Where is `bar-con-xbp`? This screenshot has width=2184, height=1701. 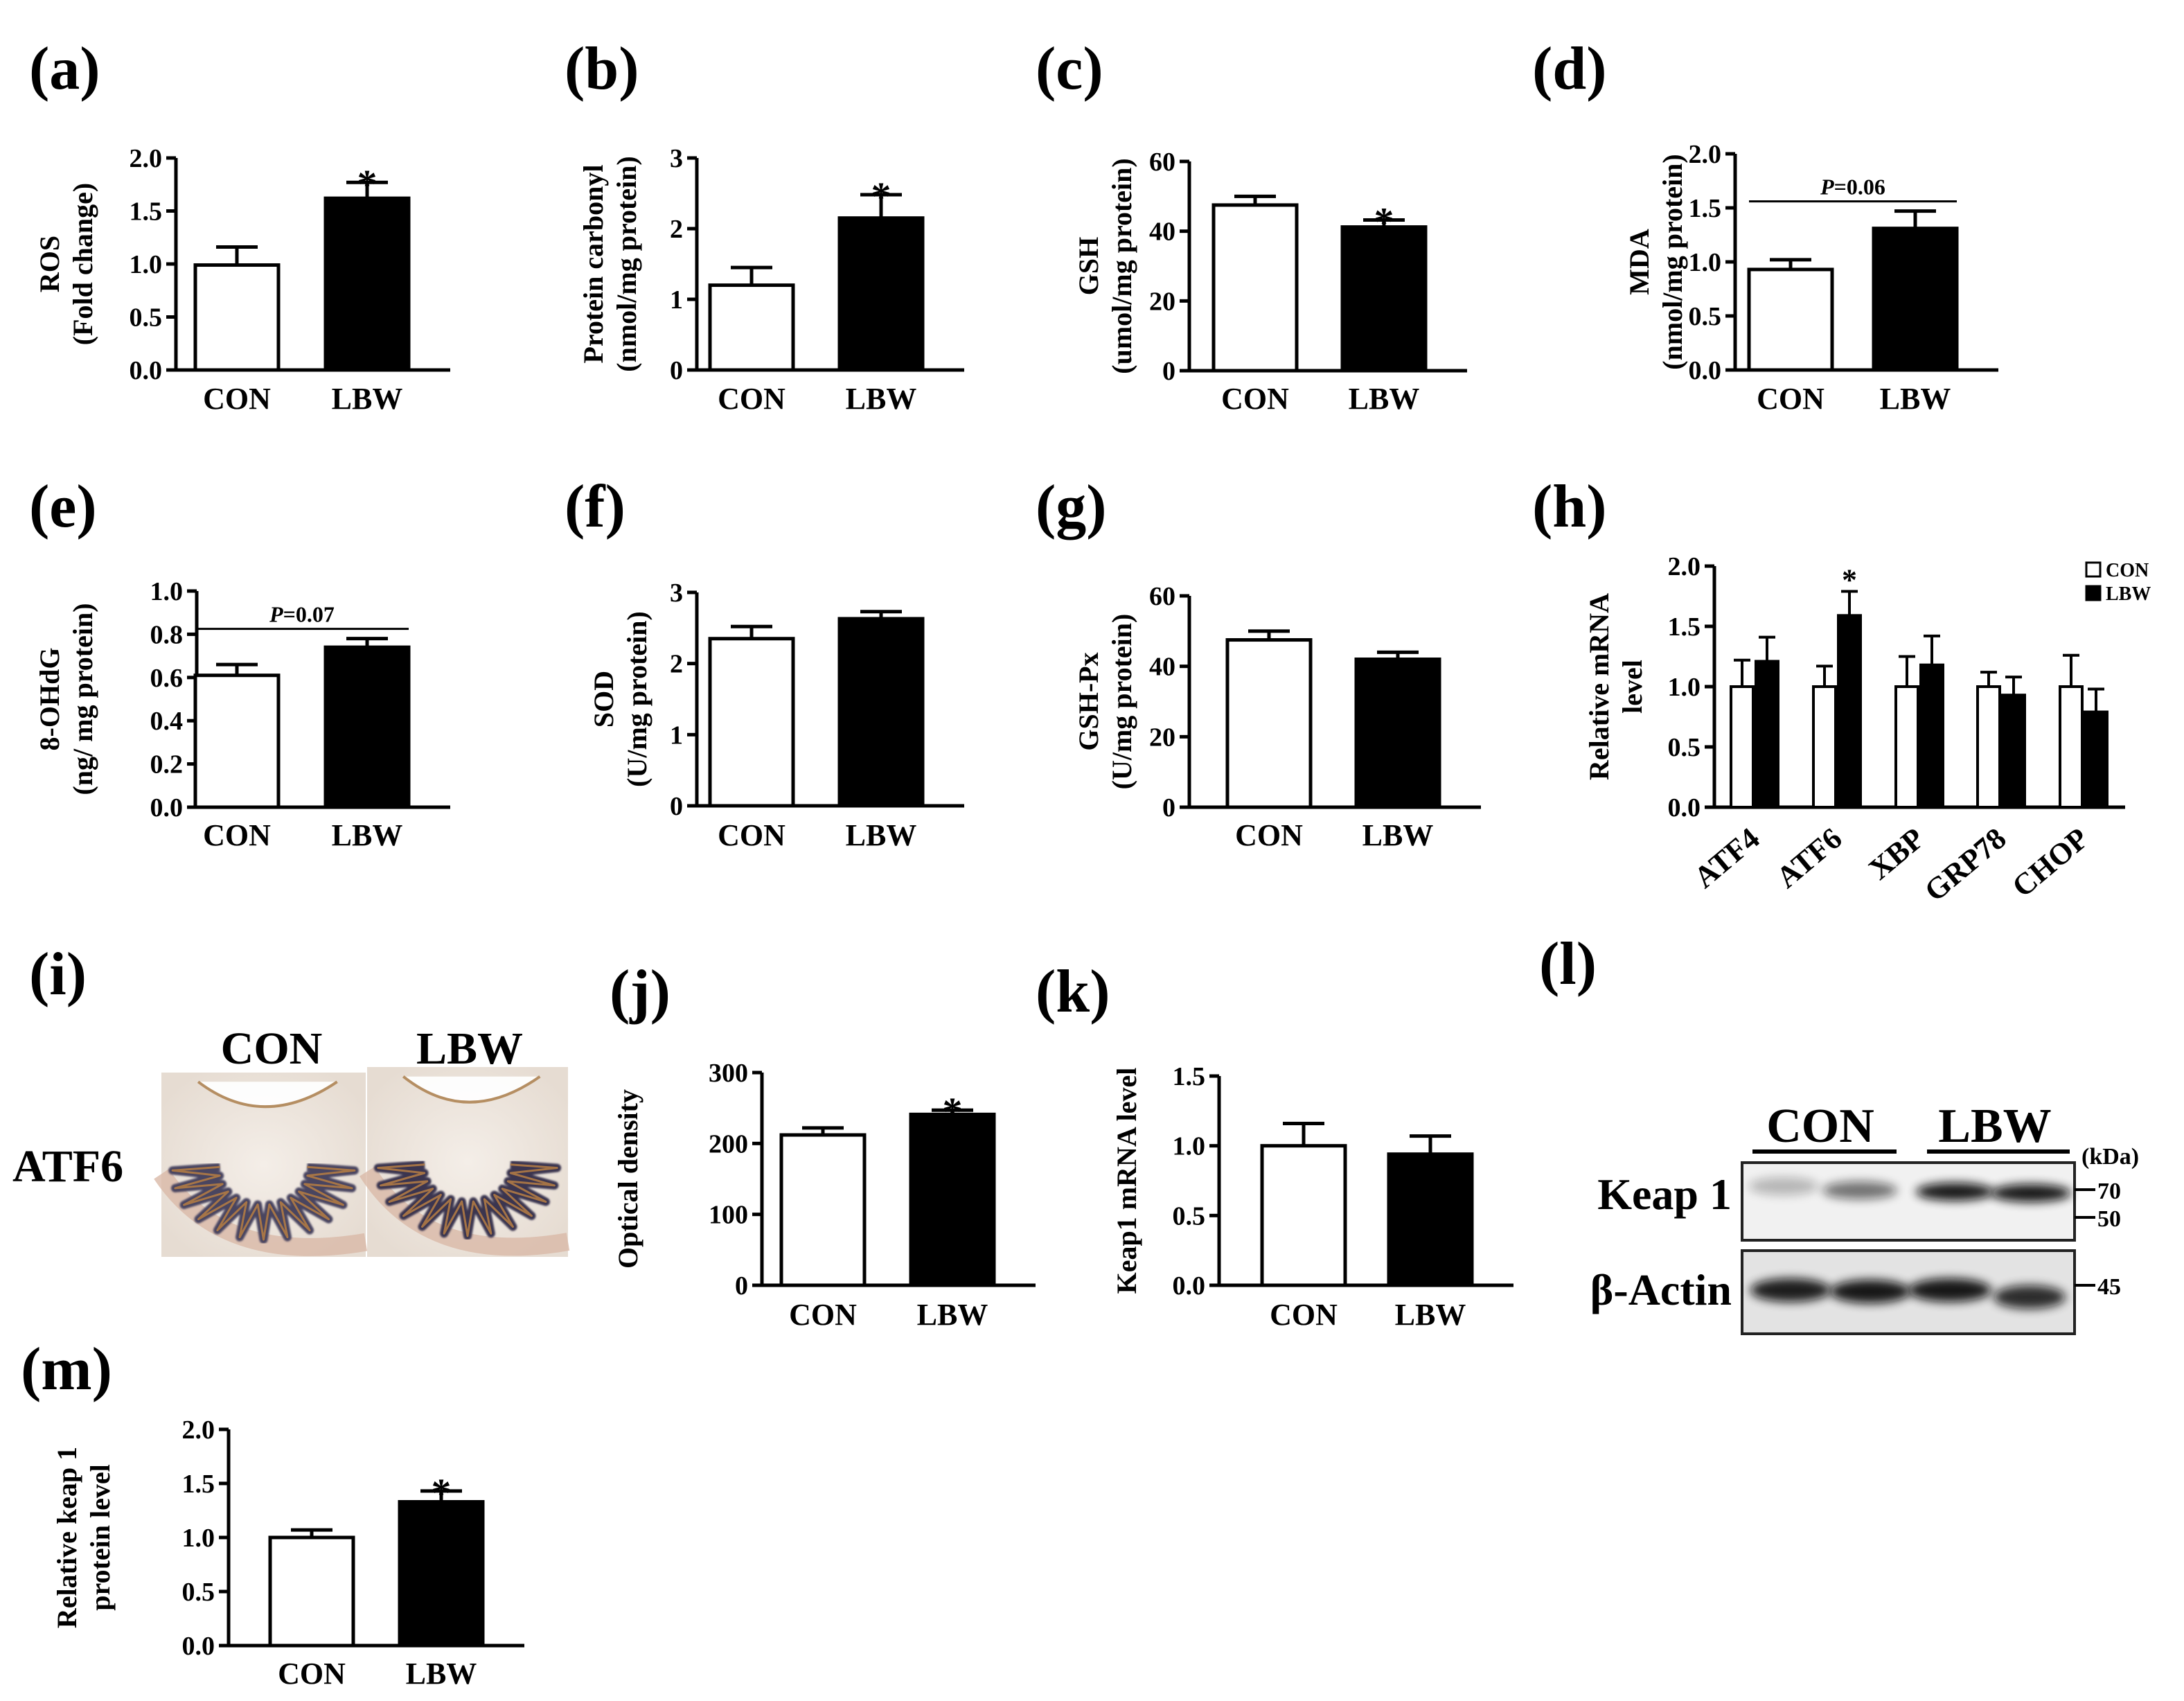
bar-con-xbp is located at coordinates (1906, 747).